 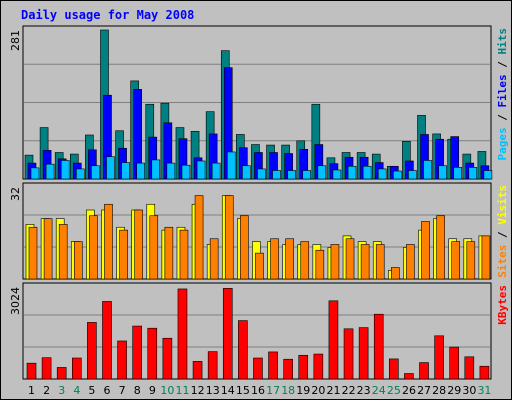 What do you see at coordinates (213, 390) in the screenshot?
I see `day-label-13: 13` at bounding box center [213, 390].